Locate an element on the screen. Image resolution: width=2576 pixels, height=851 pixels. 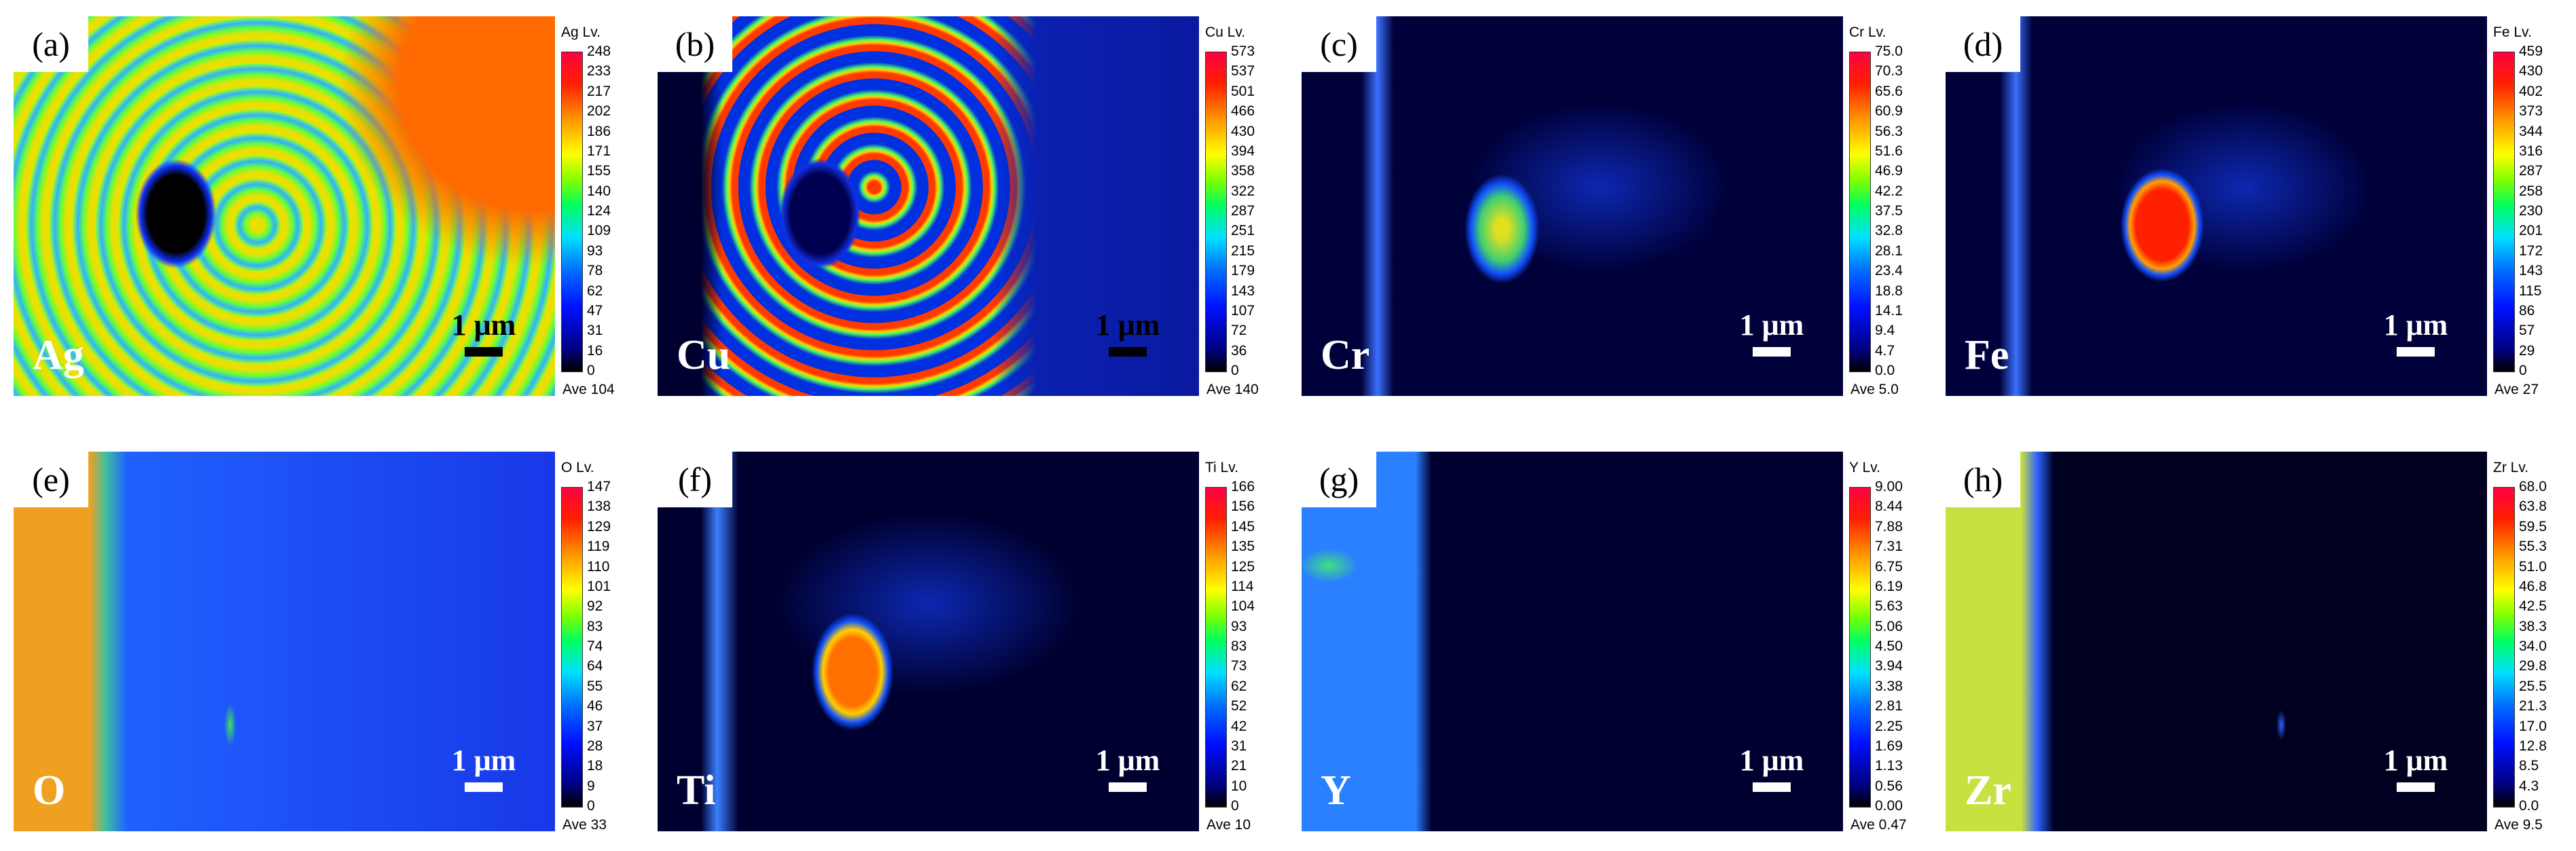
colorbar-level: 42 is located at coordinates (1239, 726).